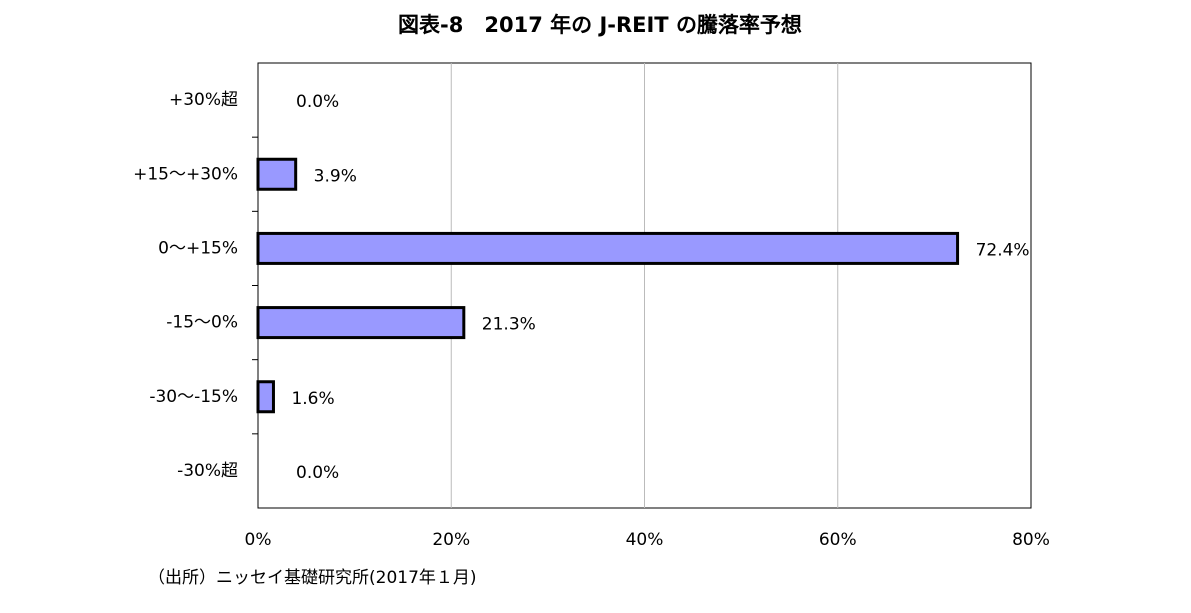 The width and height of the screenshot is (1191, 613). Describe the element at coordinates (645, 540) in the screenshot. I see `x-tick-label: 40%` at that location.